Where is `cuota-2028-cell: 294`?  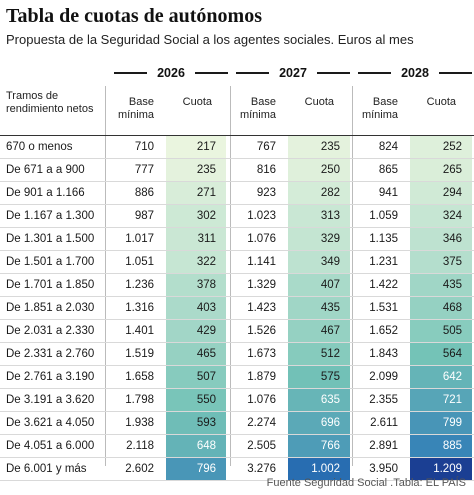
cuota-2028-cell: 294 is located at coordinates (441, 193).